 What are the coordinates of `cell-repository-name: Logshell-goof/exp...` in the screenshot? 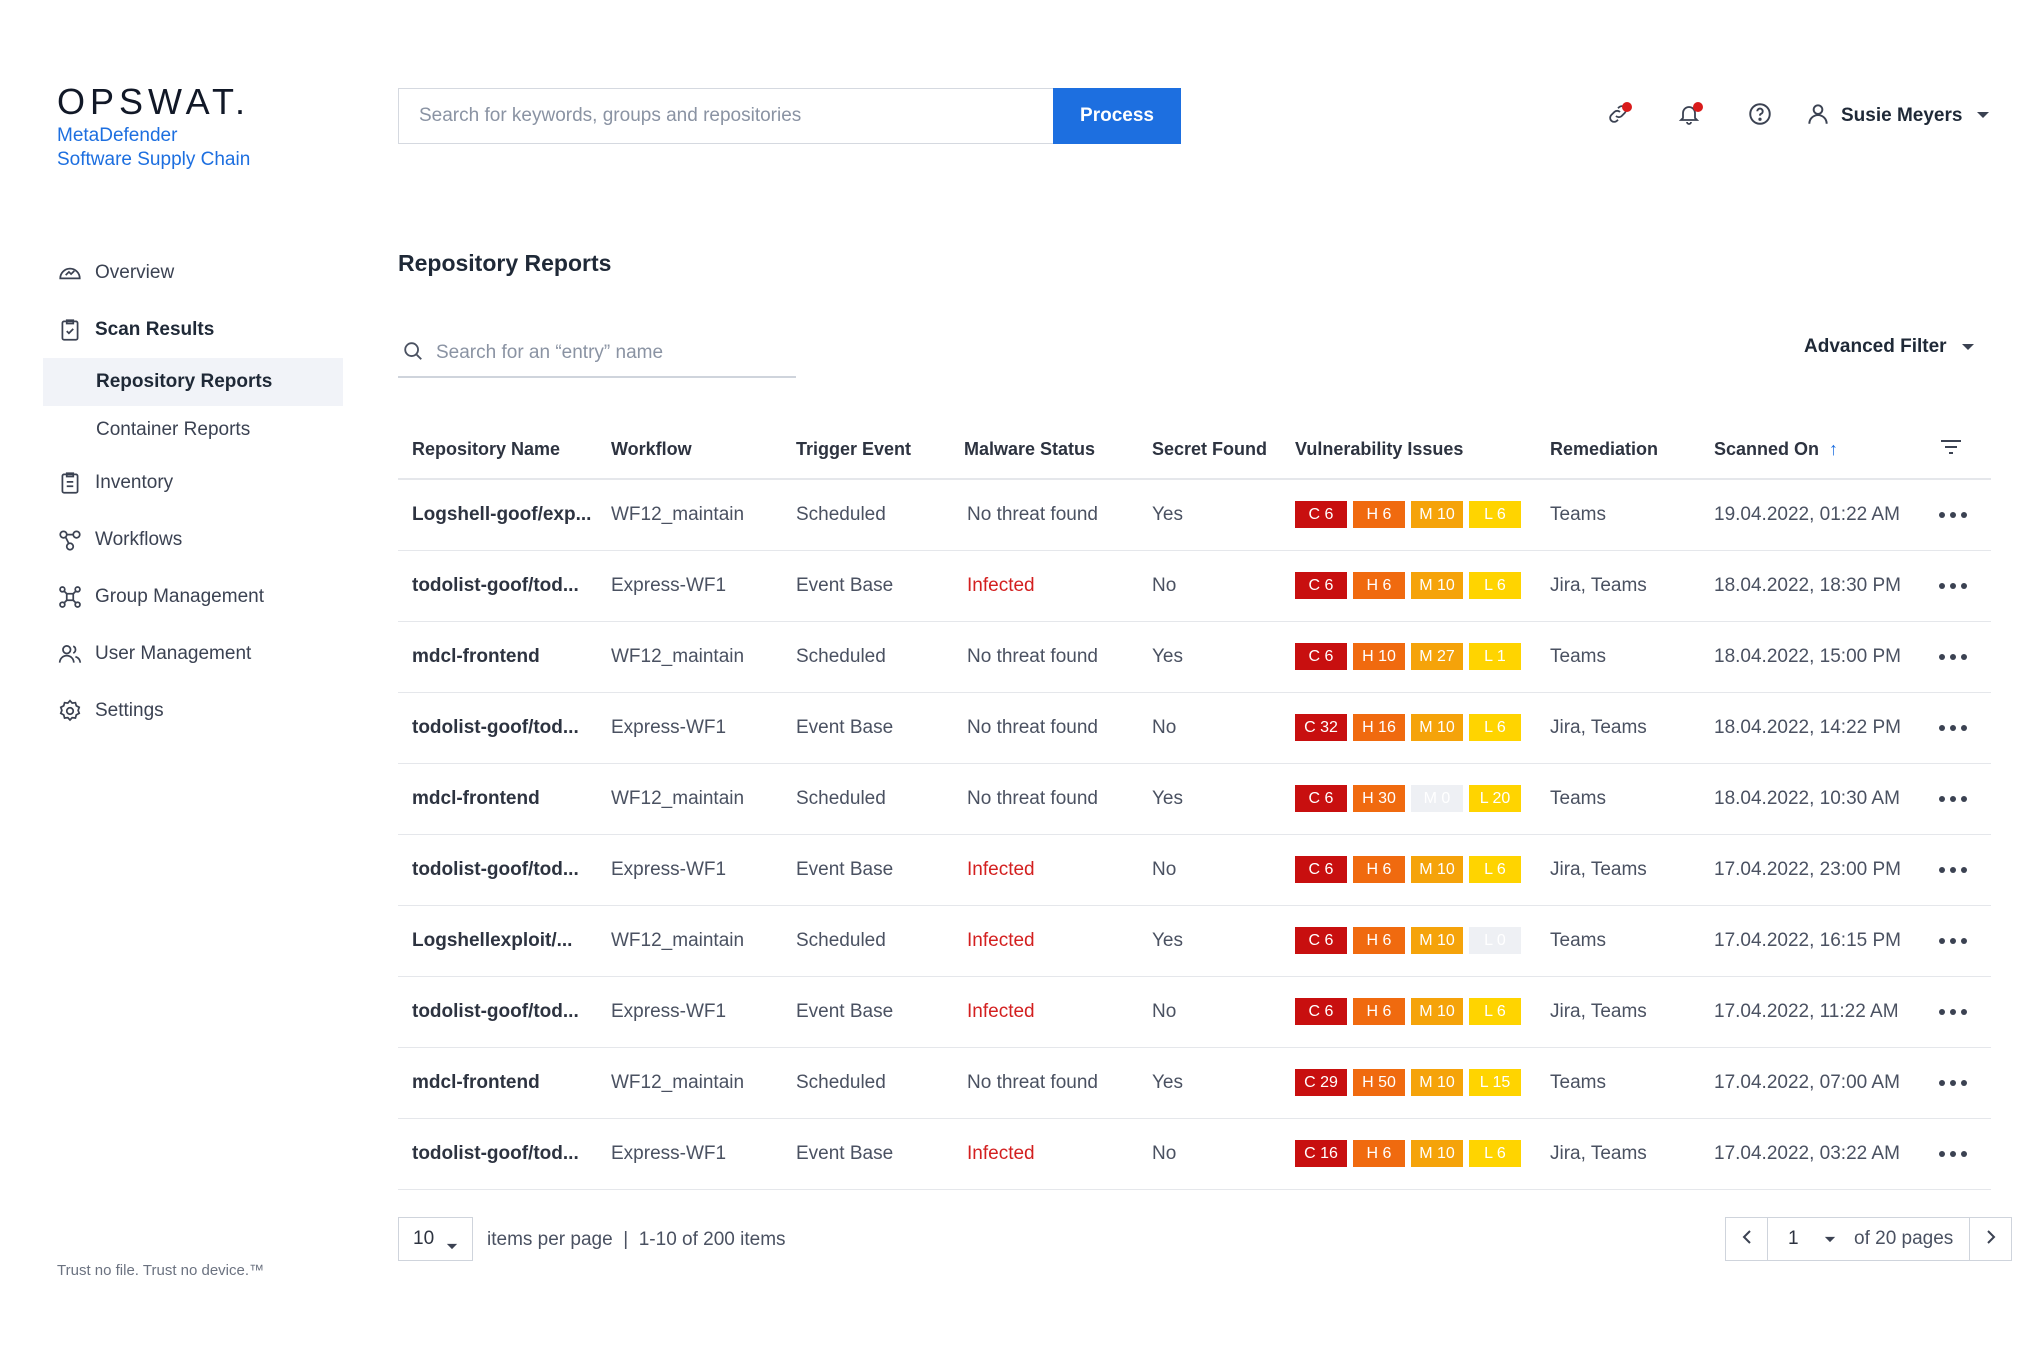 It's located at (497, 515).